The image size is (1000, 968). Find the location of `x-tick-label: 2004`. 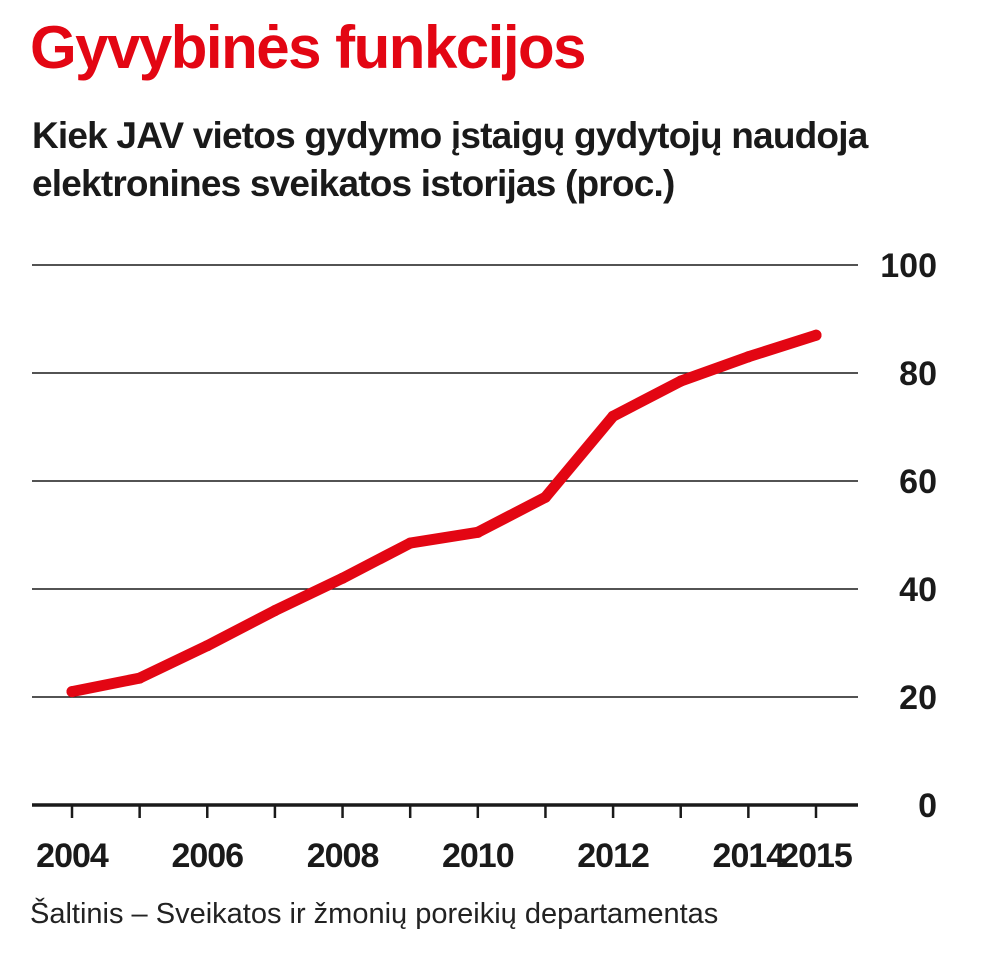

x-tick-label: 2004 is located at coordinates (72, 856).